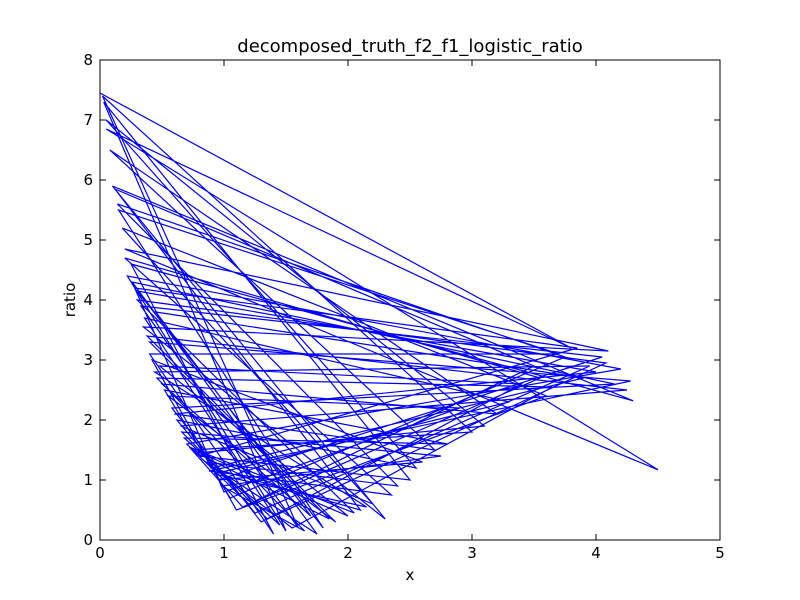 The width and height of the screenshot is (800, 600). I want to click on y-tick-label: 3, so click(88, 360).